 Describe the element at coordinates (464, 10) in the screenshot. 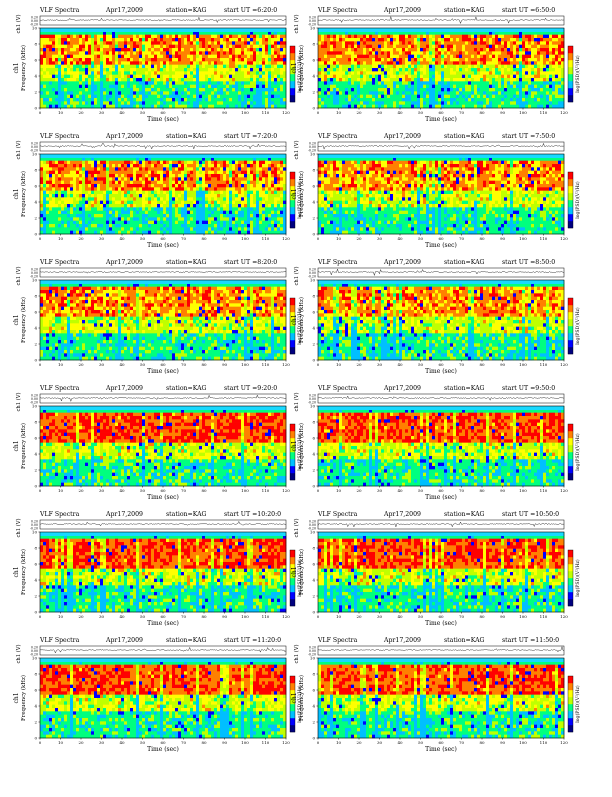

I see `panel-title-station: station=KAG` at that location.